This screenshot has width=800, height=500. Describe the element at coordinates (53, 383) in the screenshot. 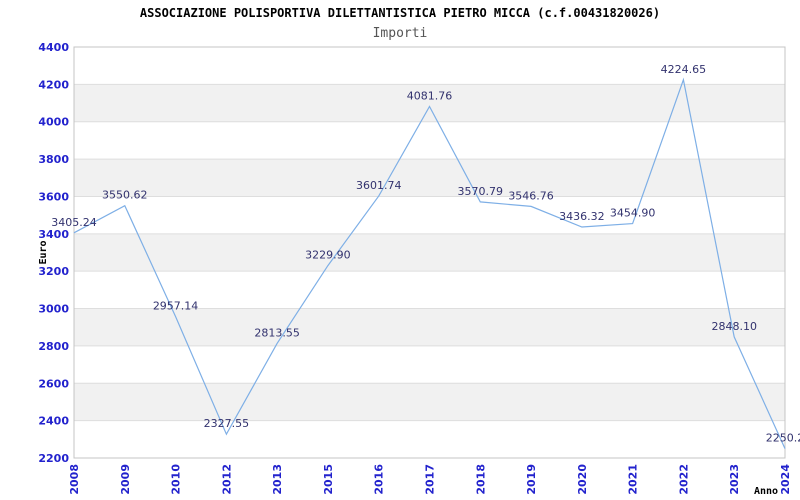

I see `y-tick-label: 2600` at that location.